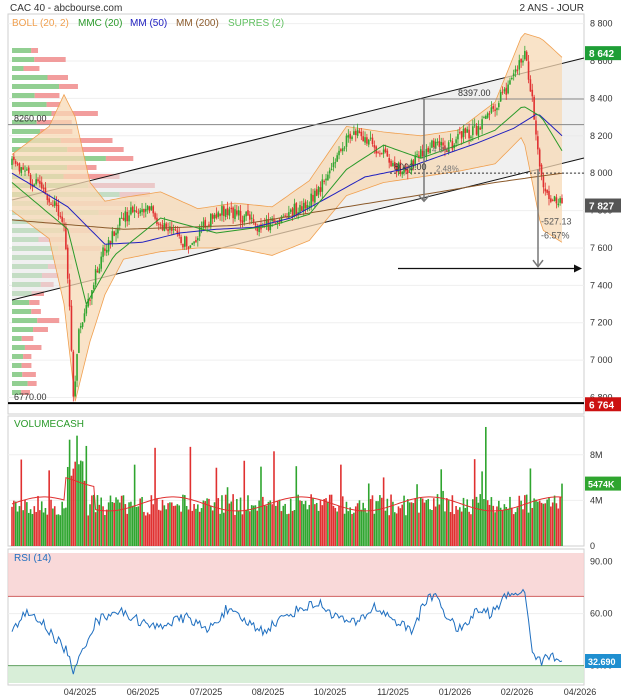 The image size is (622, 700). What do you see at coordinates (603, 404) in the screenshot?
I see `price-marker-box` at bounding box center [603, 404].